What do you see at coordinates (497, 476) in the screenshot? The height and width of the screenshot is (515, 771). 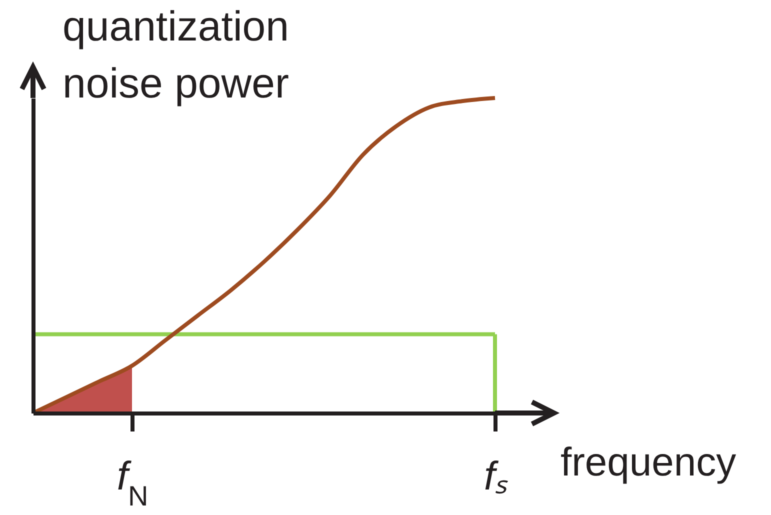 I see `x-tick-label: fₛ` at bounding box center [497, 476].